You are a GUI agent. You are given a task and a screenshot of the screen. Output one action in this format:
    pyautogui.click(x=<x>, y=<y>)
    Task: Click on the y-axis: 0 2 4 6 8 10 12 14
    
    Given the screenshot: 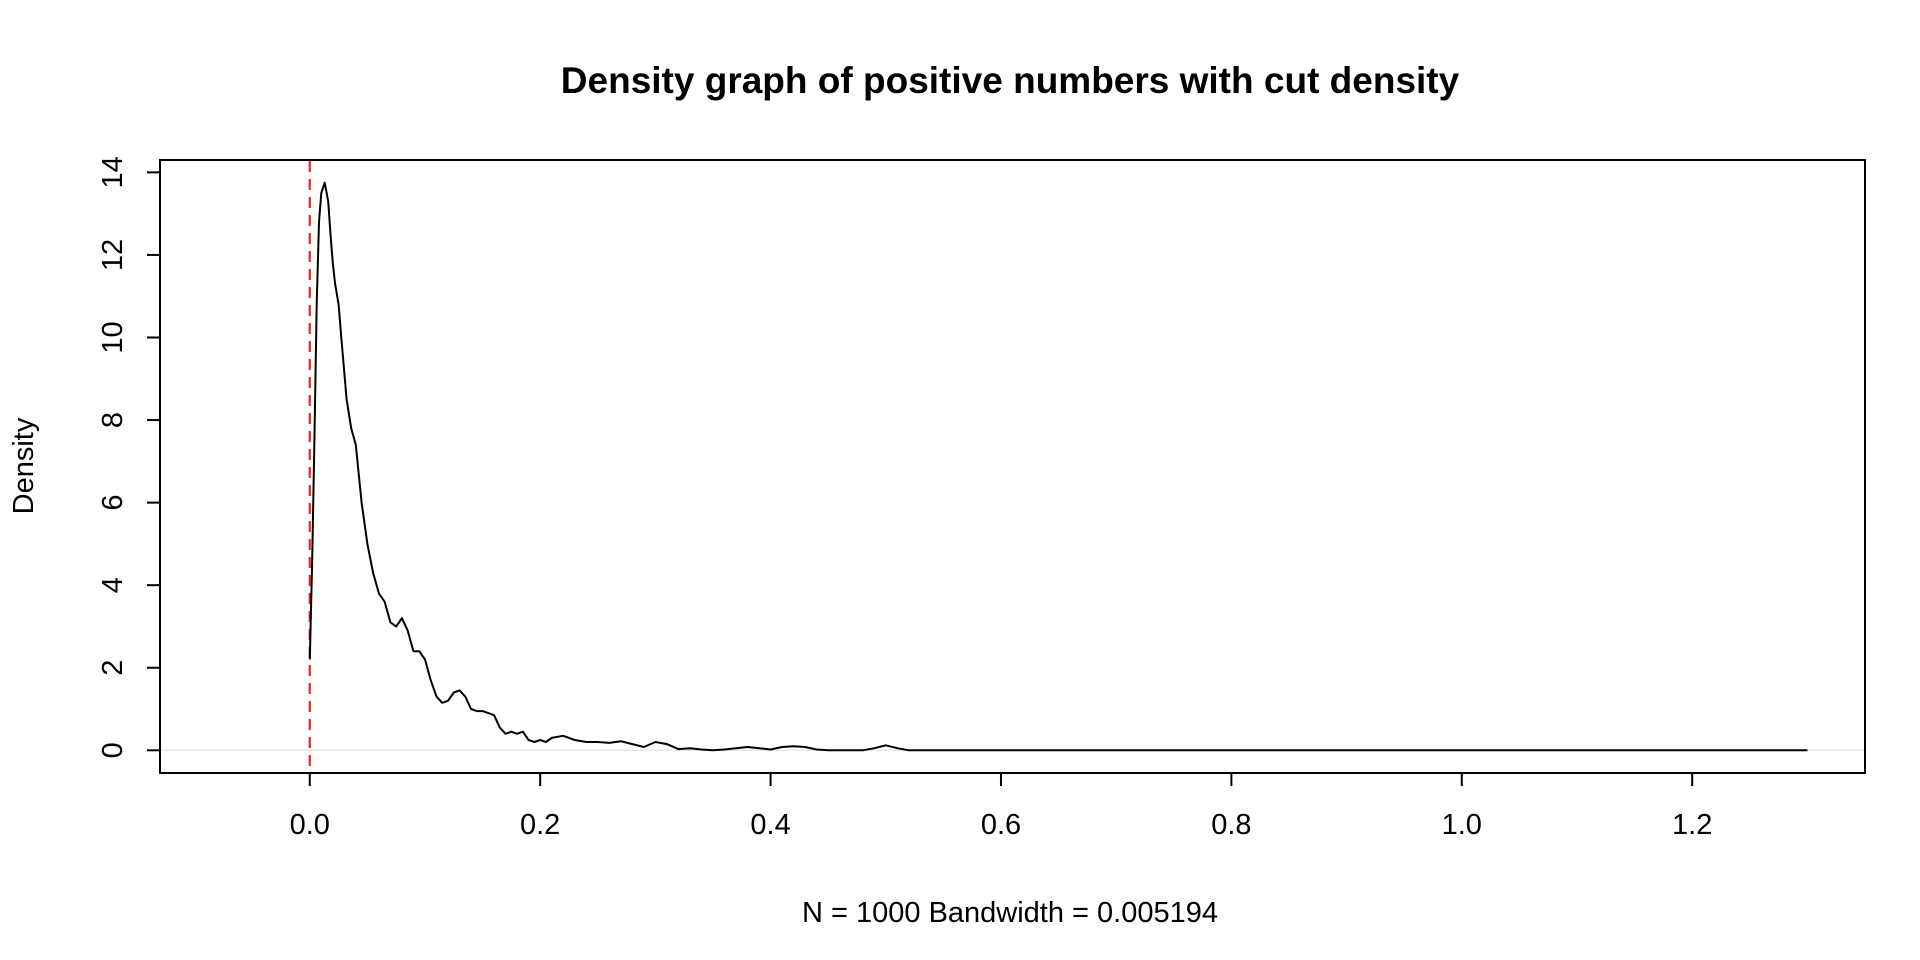 What is the action you would take?
    pyautogui.click(x=129, y=457)
    